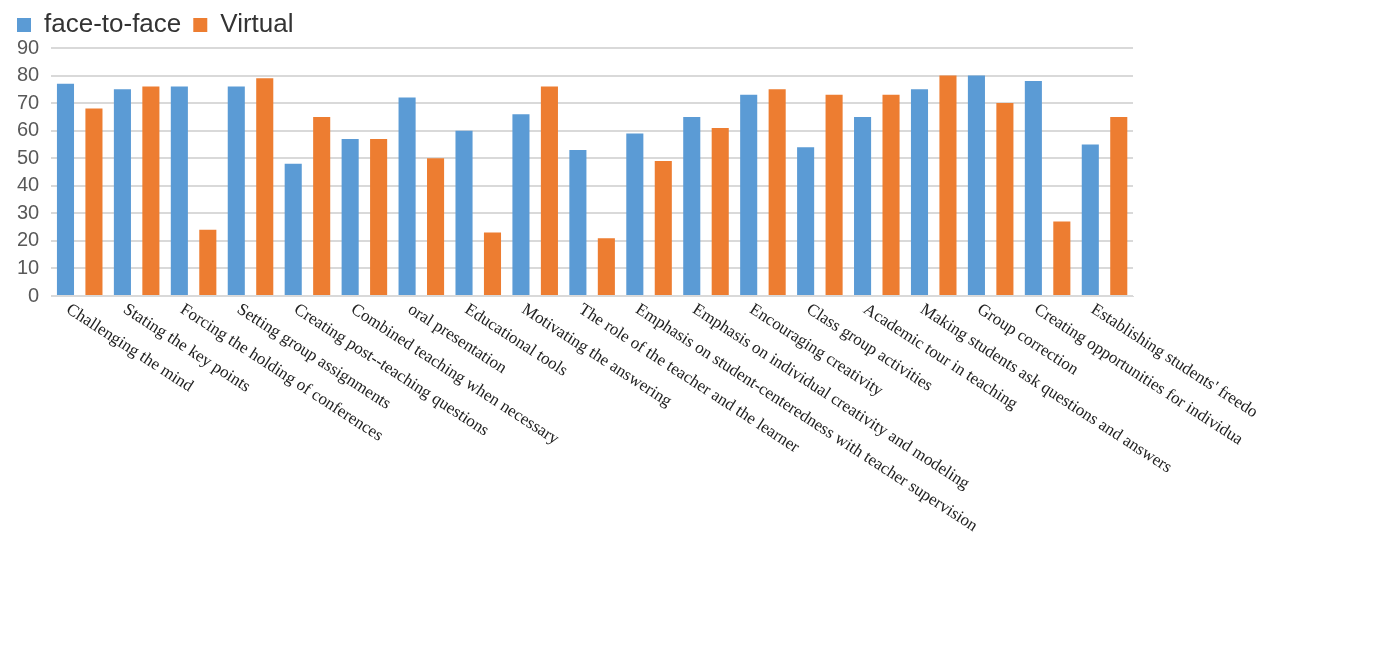 The image size is (1373, 661). I want to click on y-tick-label: 30, so click(28, 211).